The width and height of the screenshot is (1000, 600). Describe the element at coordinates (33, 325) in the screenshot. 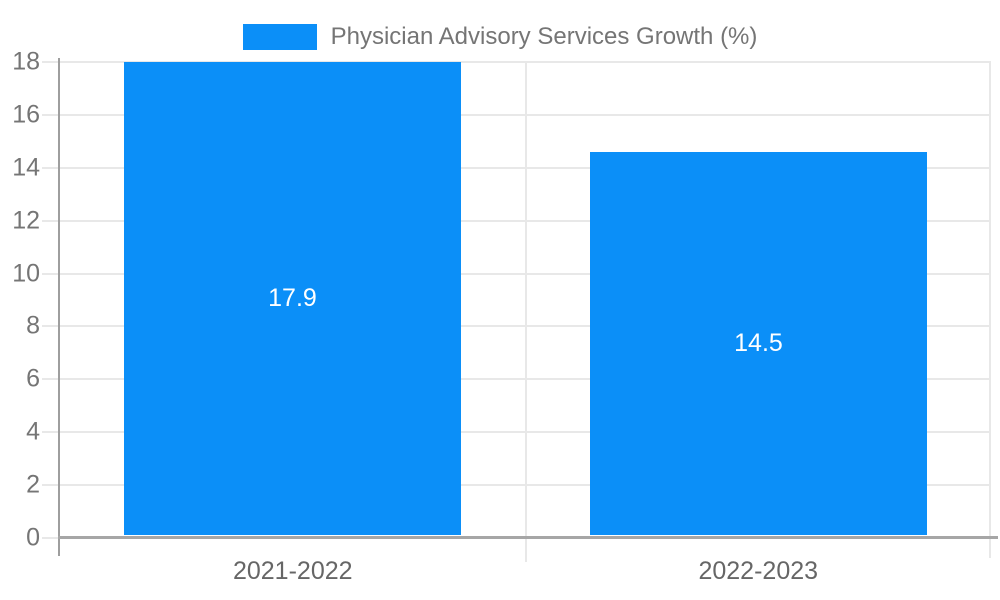

I see `y-tick-label-8: 8` at that location.